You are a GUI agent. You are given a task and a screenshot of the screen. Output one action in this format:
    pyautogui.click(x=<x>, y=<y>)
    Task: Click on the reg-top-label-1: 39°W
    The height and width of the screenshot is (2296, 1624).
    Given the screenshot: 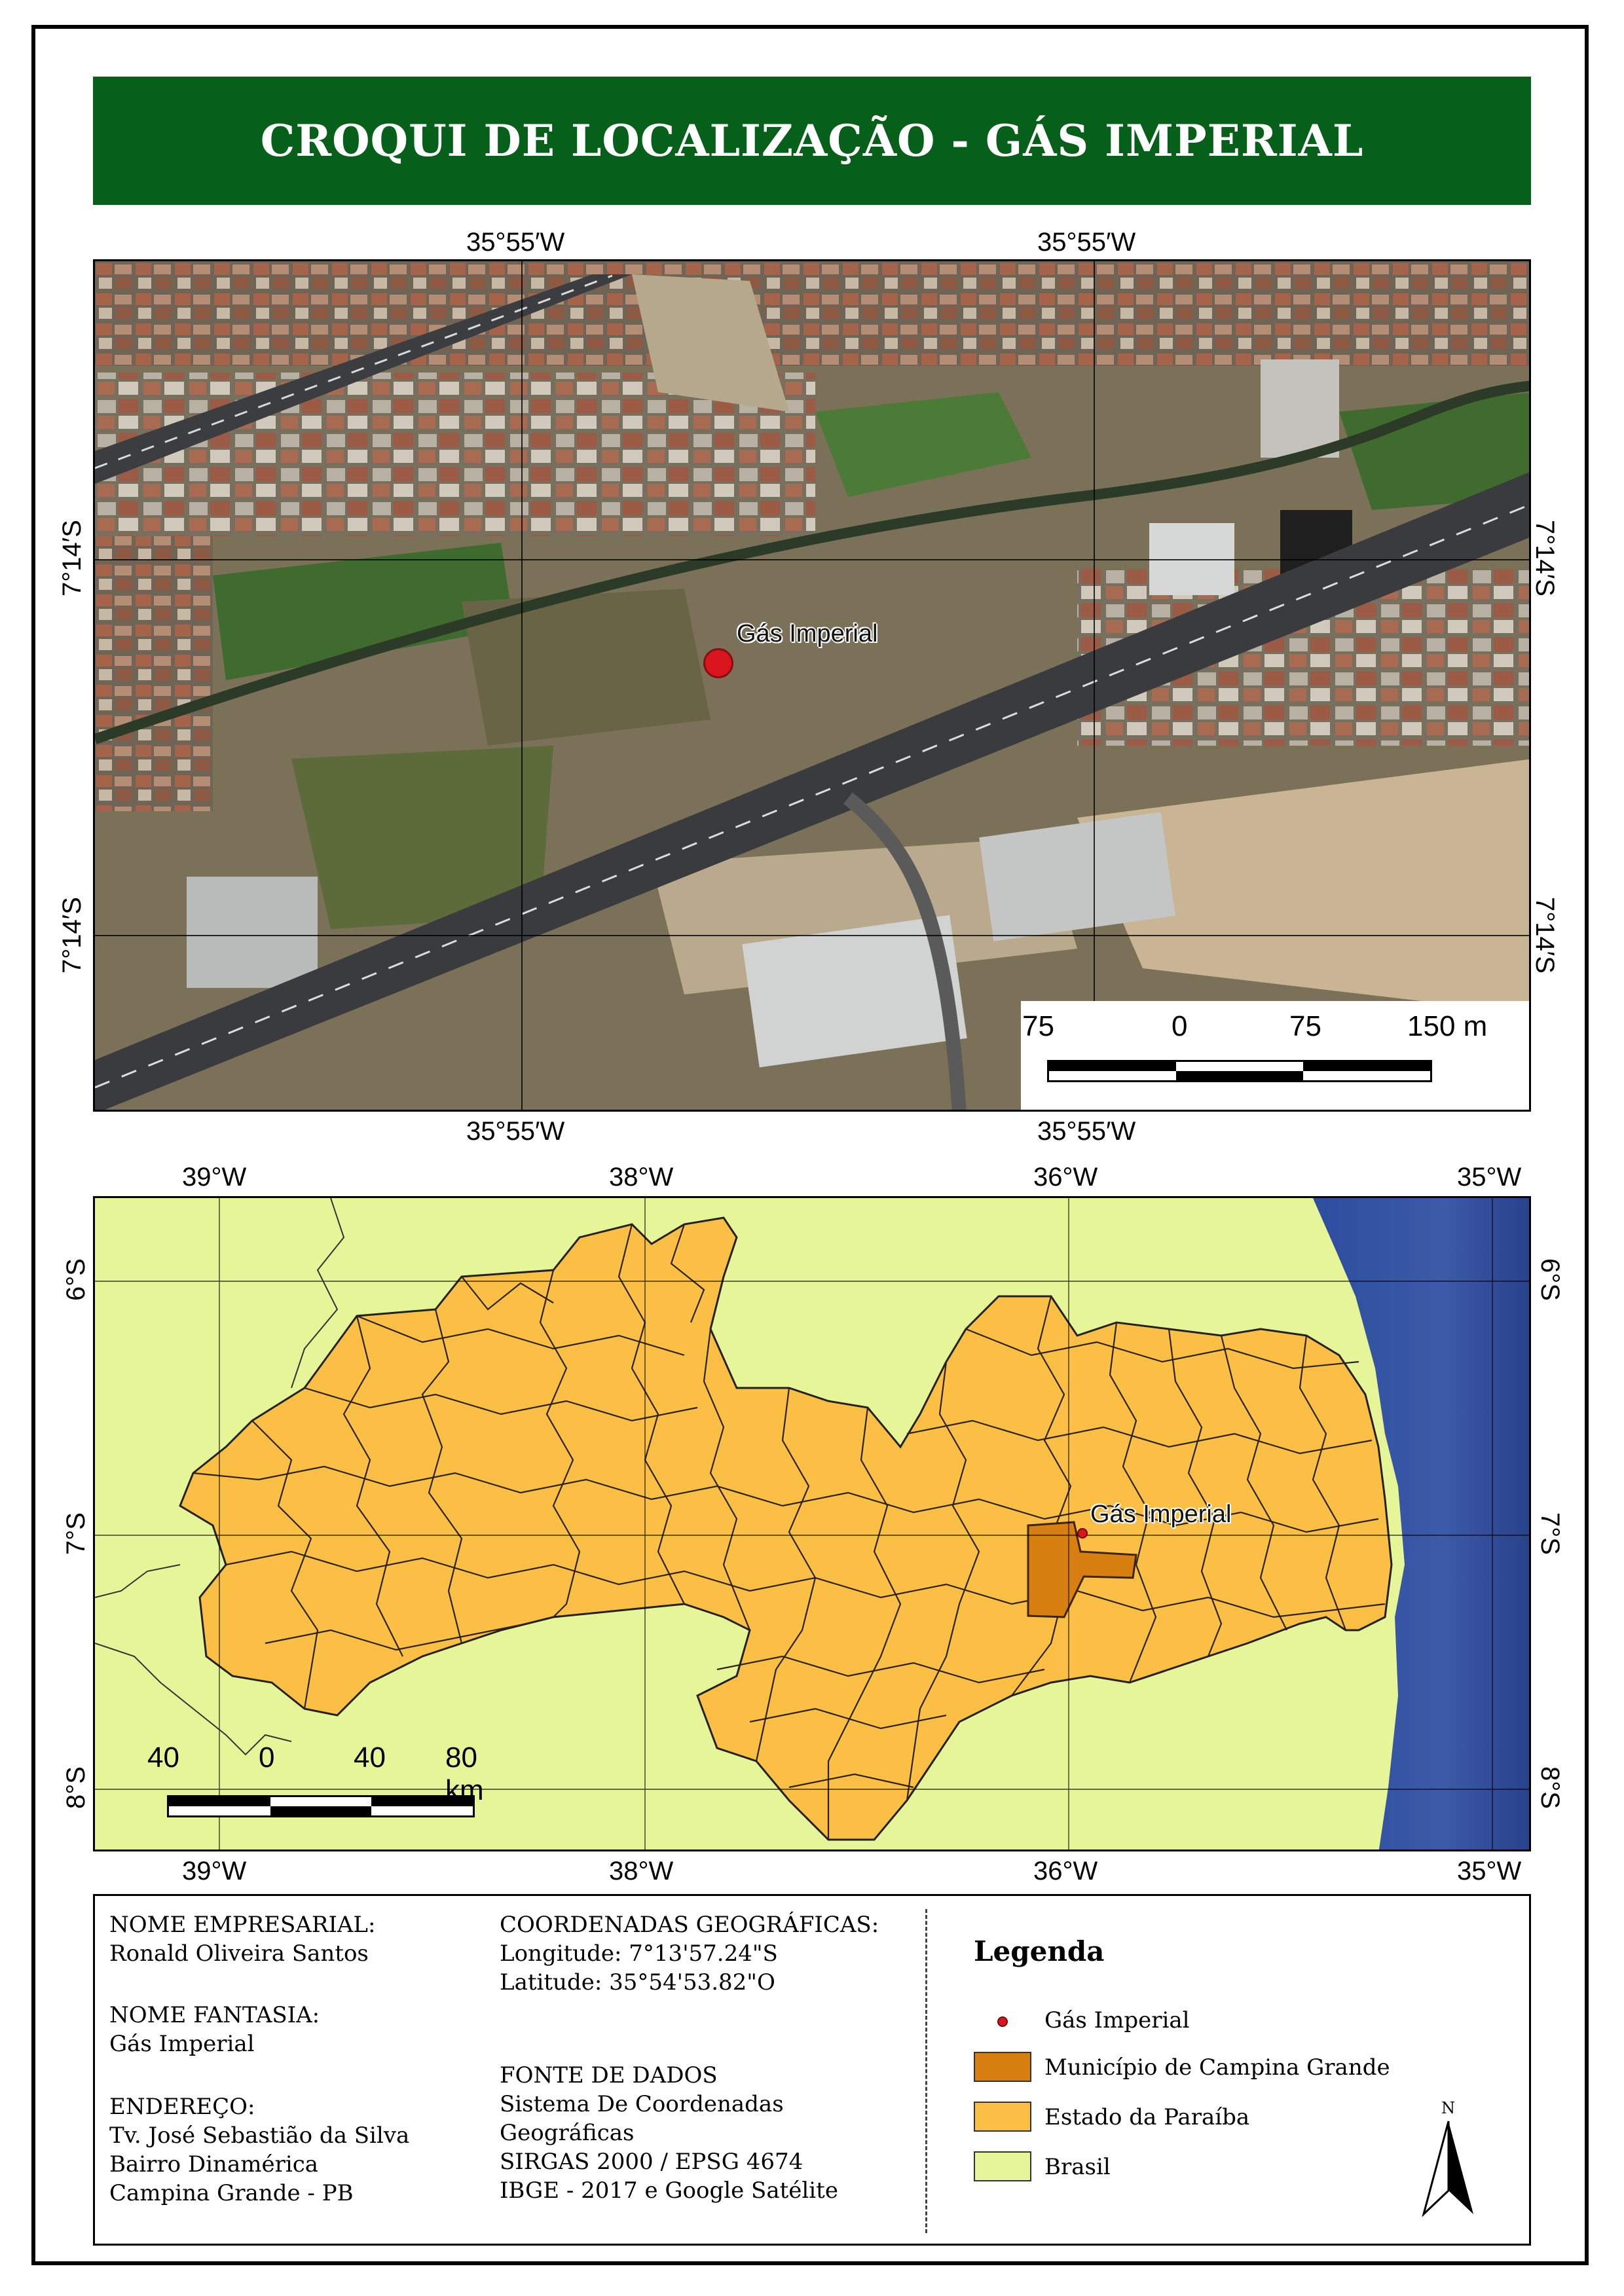 What is the action you would take?
    pyautogui.click(x=214, y=1177)
    